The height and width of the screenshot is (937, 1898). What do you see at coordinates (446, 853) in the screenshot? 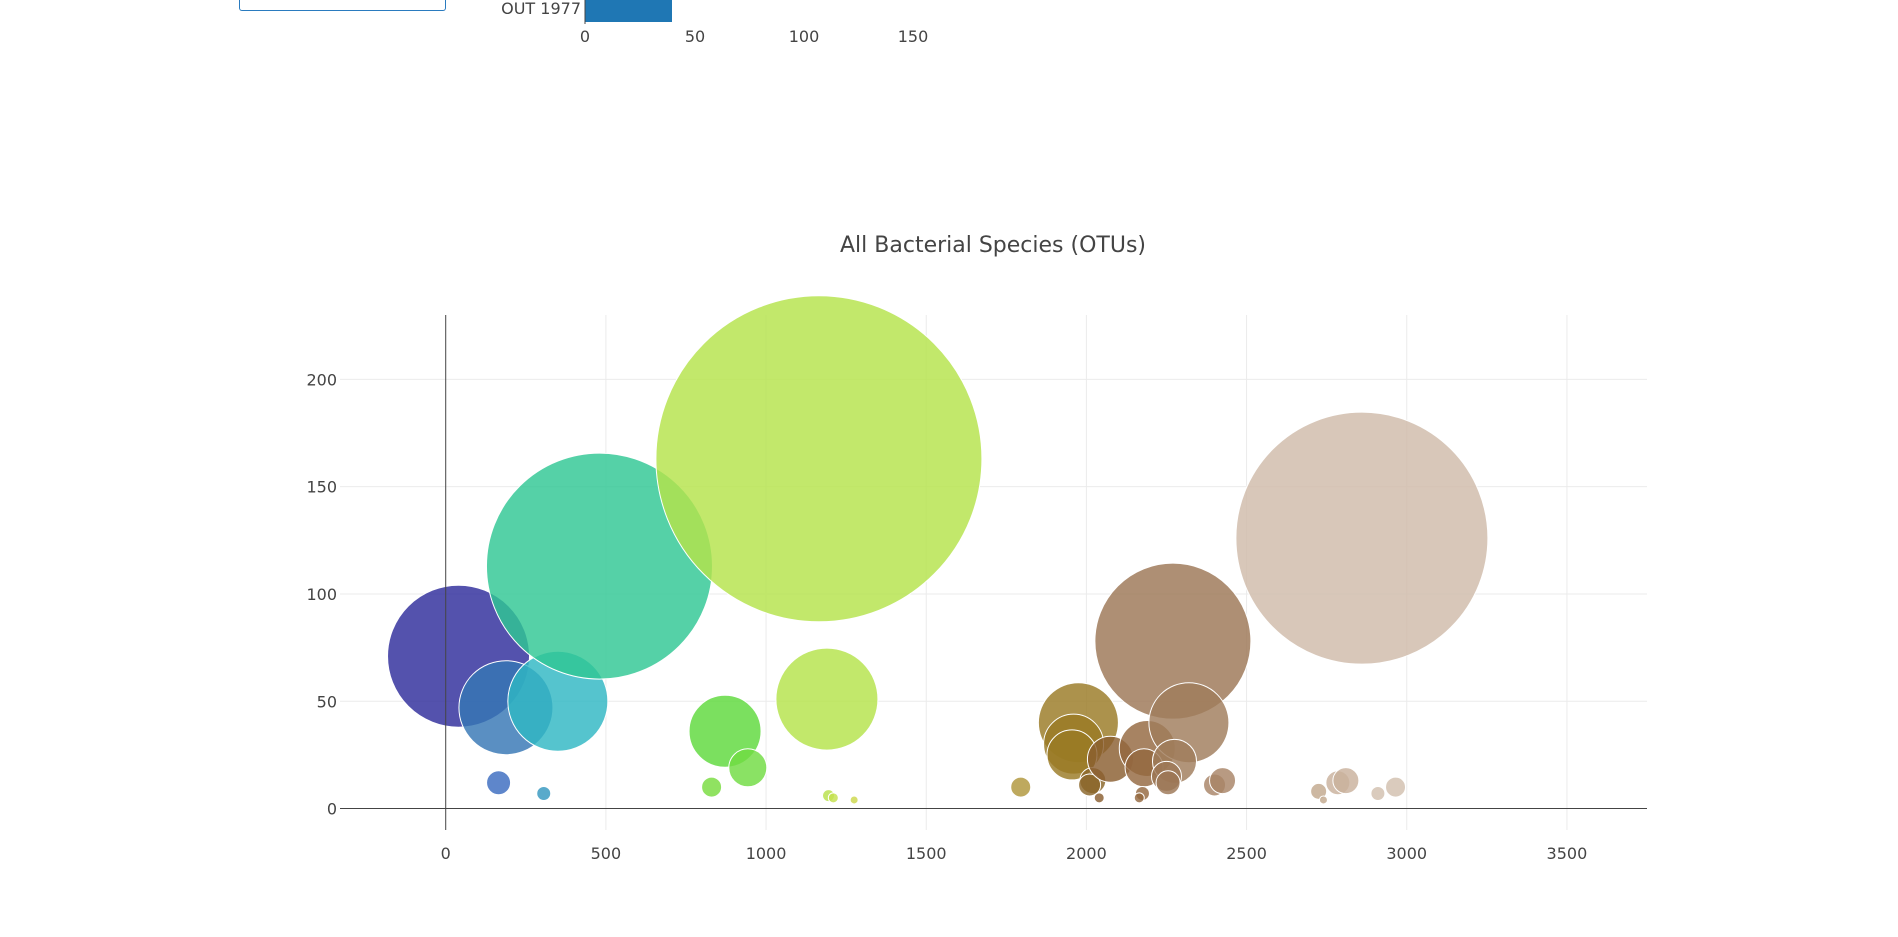
I see `x-tick-label: 0` at bounding box center [446, 853].